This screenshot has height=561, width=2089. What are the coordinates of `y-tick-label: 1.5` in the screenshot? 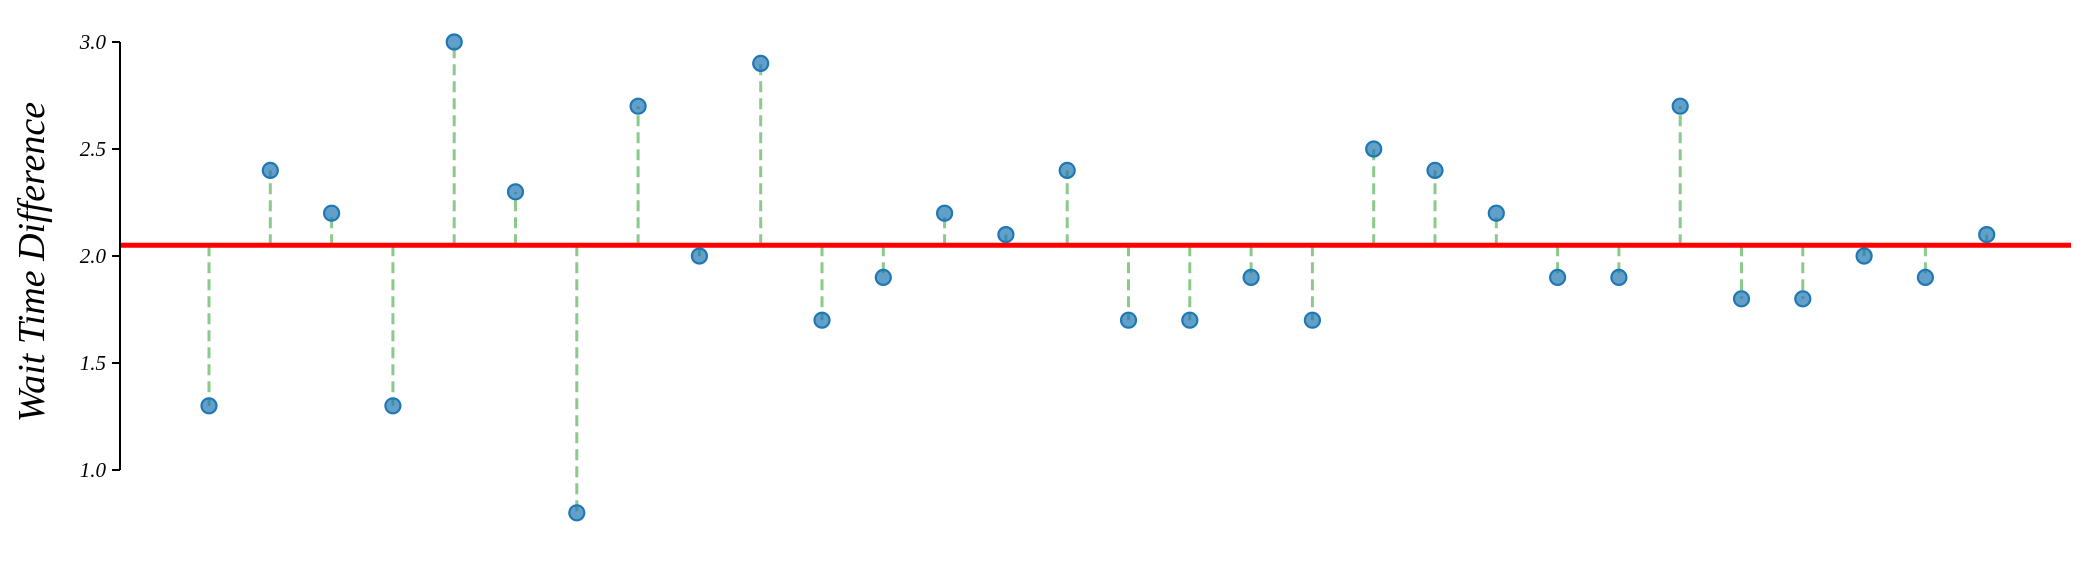 It's located at (93, 363).